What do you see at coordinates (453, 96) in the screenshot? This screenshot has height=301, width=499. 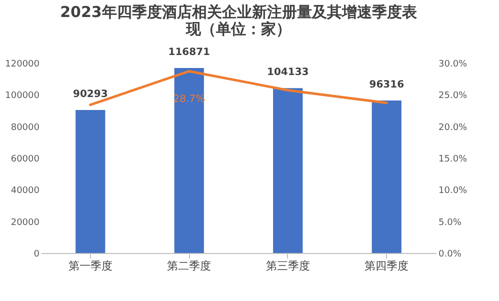 I see `y2-tick-label: 25.0%` at bounding box center [453, 96].